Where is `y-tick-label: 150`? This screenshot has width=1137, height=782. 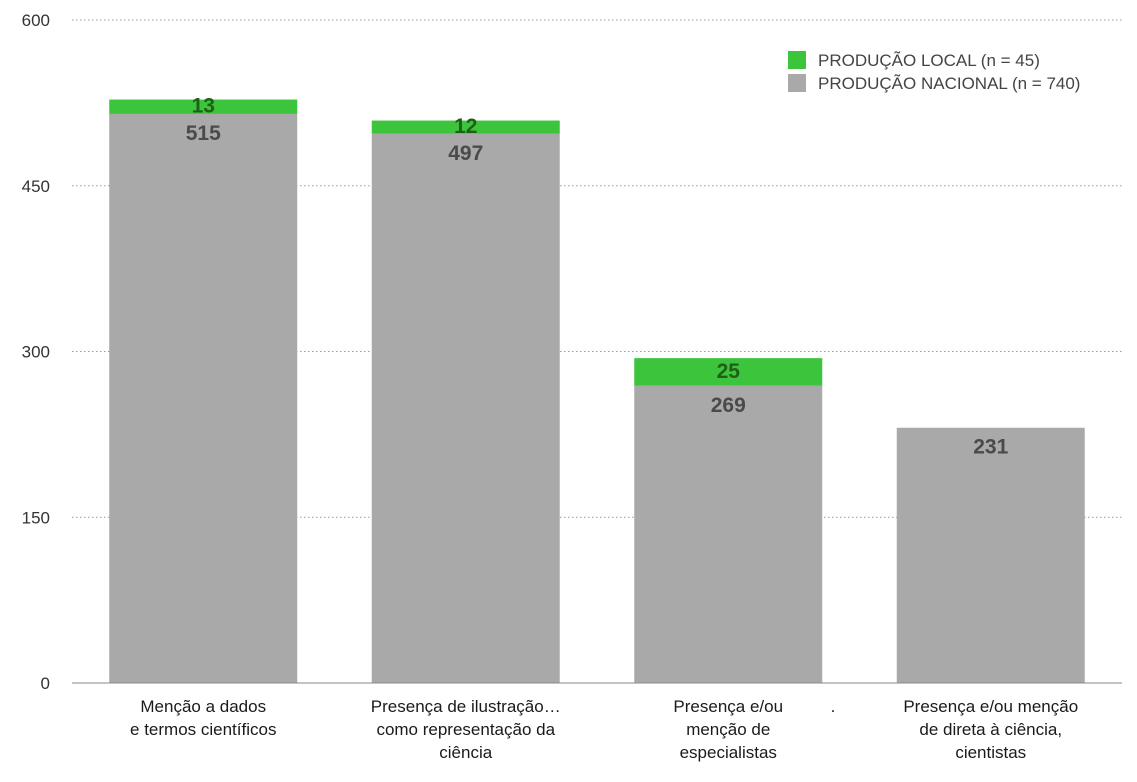 y-tick-label: 150 is located at coordinates (36, 517).